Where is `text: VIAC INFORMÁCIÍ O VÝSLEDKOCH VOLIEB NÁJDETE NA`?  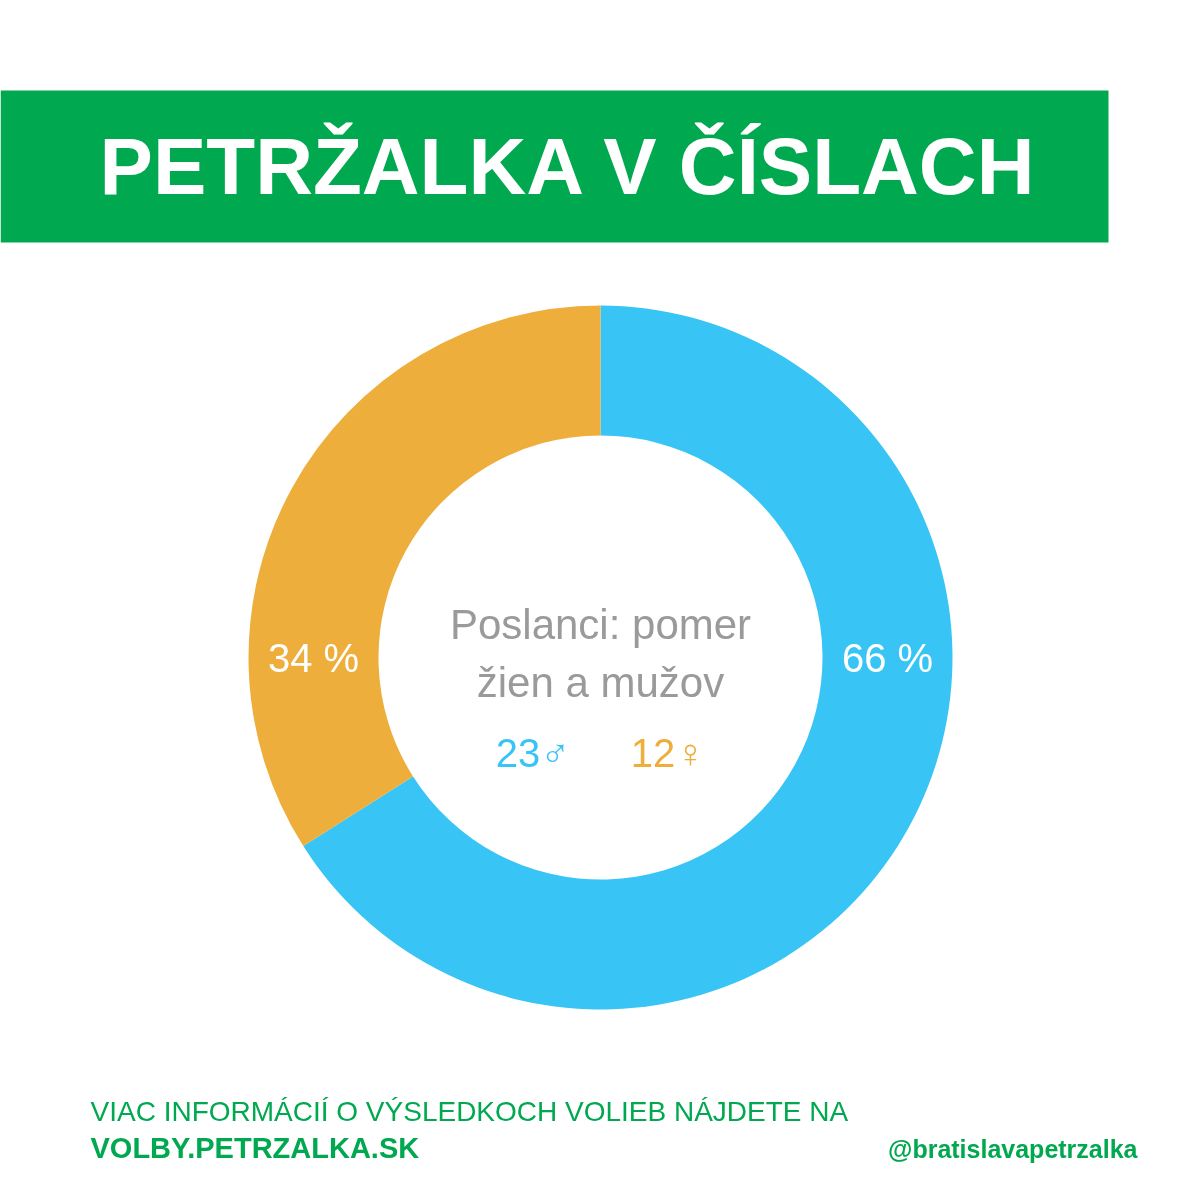
text: VIAC INFORMÁCIÍ O VÝSLEDKOCH VOLIEB NÁJDETE NA is located at coordinates (469, 1111).